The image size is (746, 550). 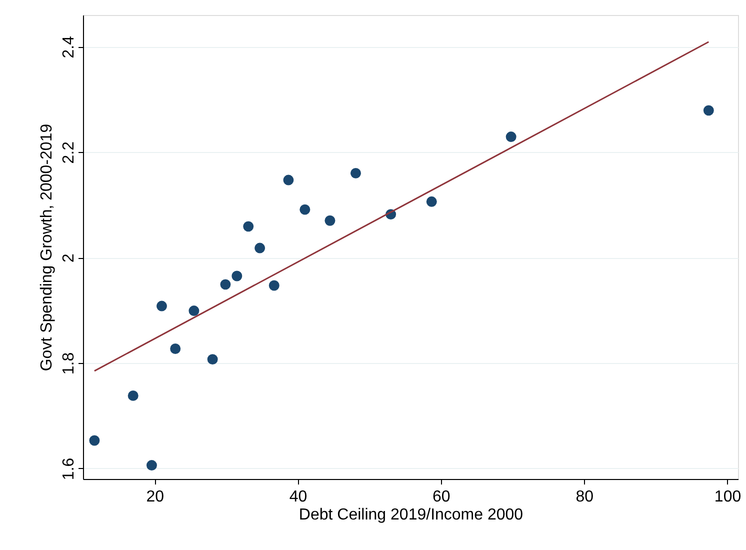 I want to click on x-axis-title: Debt Ceiling 2019/Income 2000, so click(x=411, y=515).